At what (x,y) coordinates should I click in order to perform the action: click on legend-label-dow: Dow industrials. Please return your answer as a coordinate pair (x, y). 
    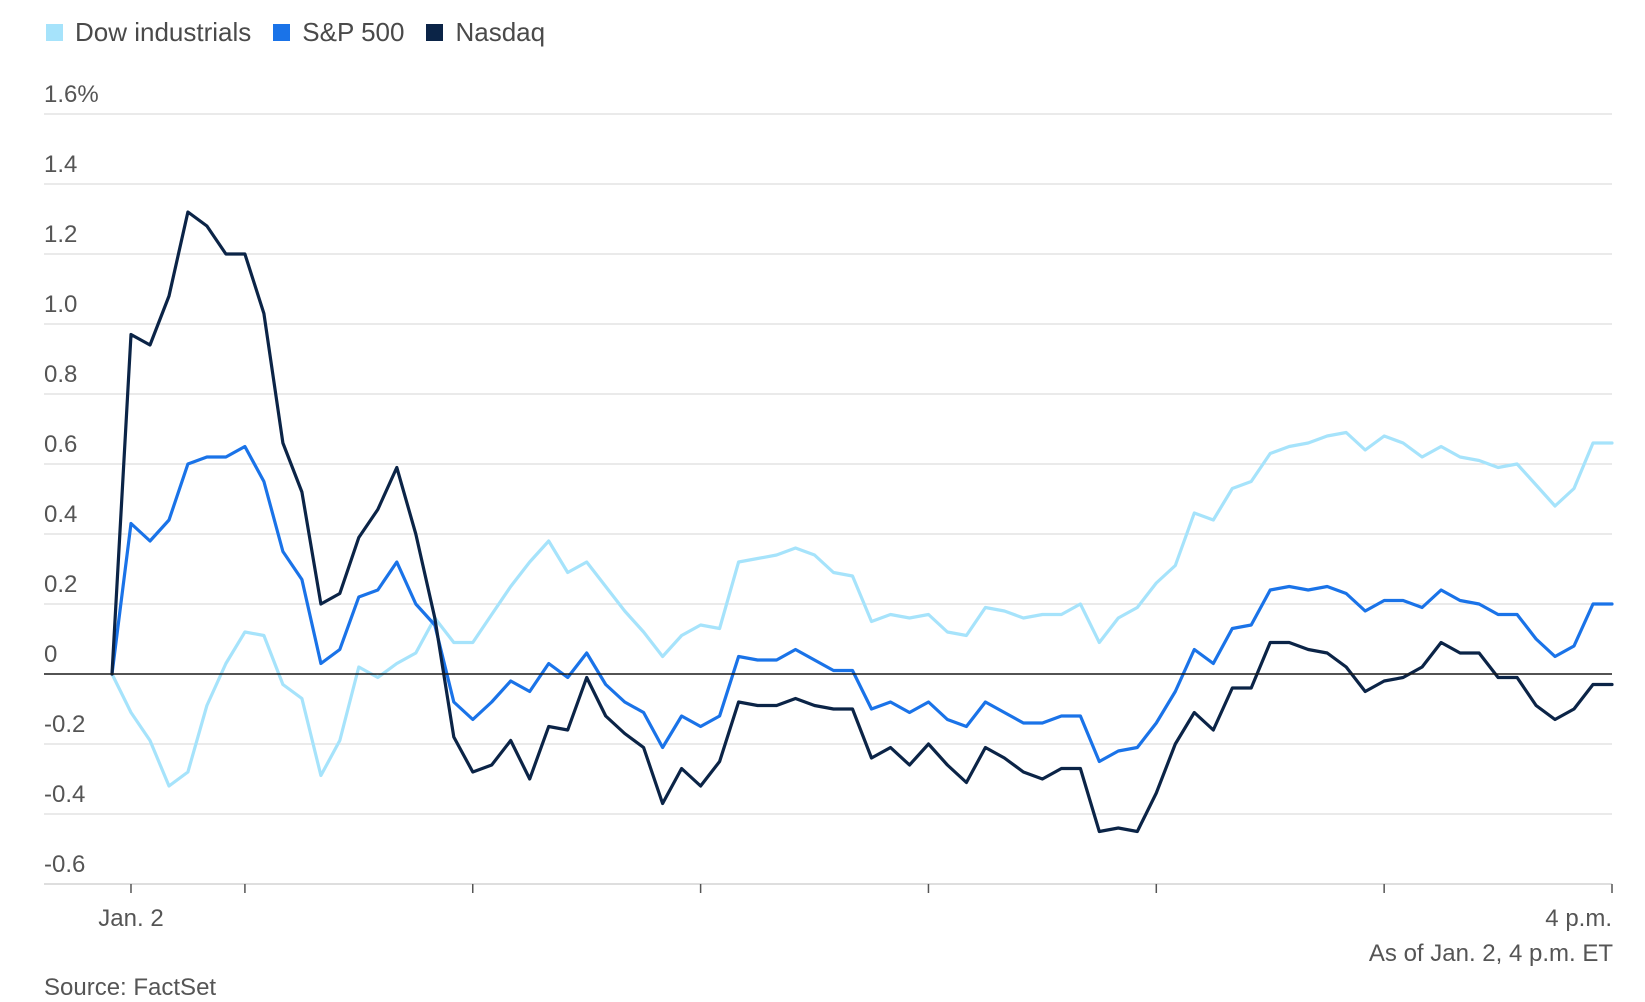
    Looking at the image, I should click on (163, 32).